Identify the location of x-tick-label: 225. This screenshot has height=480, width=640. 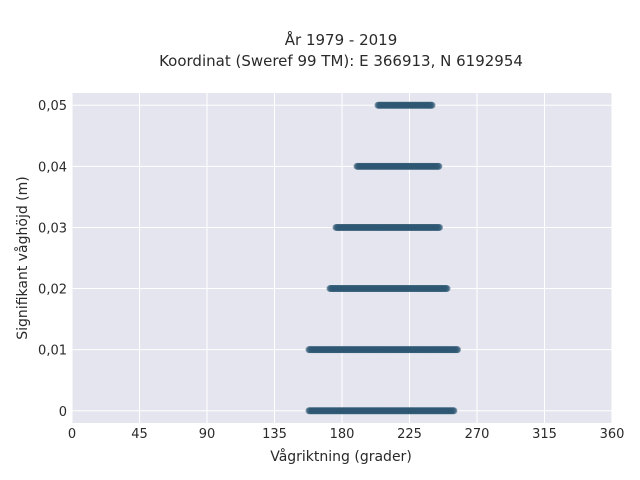
(409, 434).